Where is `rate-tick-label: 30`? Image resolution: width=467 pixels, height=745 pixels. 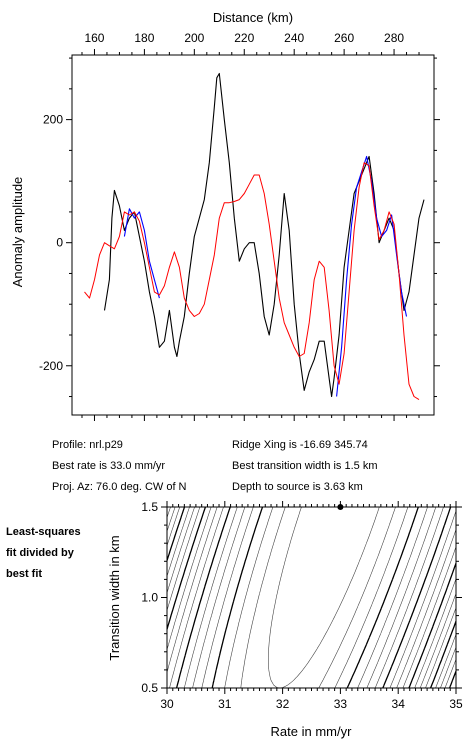 rate-tick-label: 30 is located at coordinates (167, 704).